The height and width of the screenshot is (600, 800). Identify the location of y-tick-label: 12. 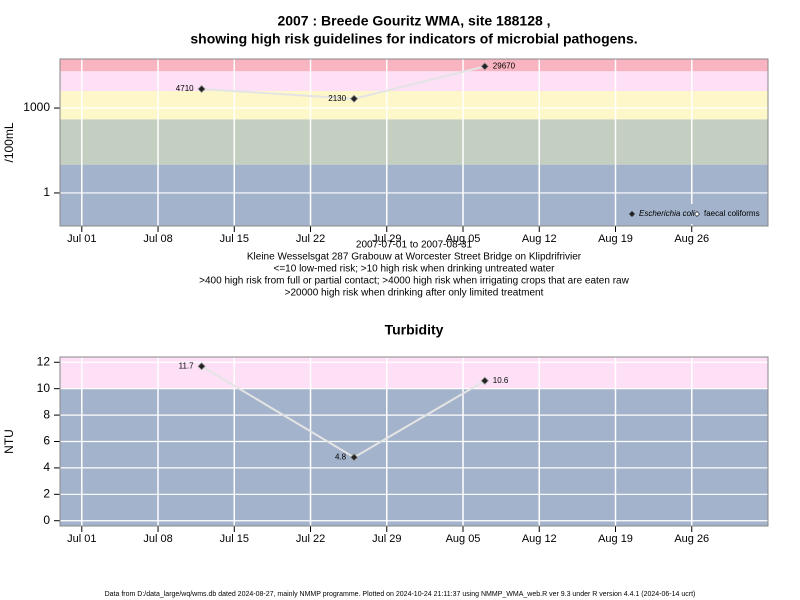
(44, 361).